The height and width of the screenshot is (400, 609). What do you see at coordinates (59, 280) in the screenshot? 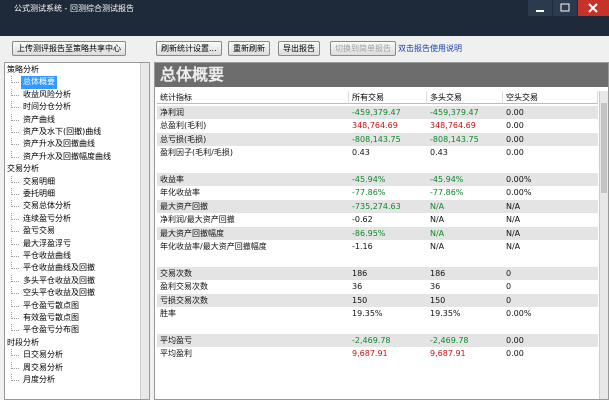
I see `tree-item: 多头平仓收益及回撤` at bounding box center [59, 280].